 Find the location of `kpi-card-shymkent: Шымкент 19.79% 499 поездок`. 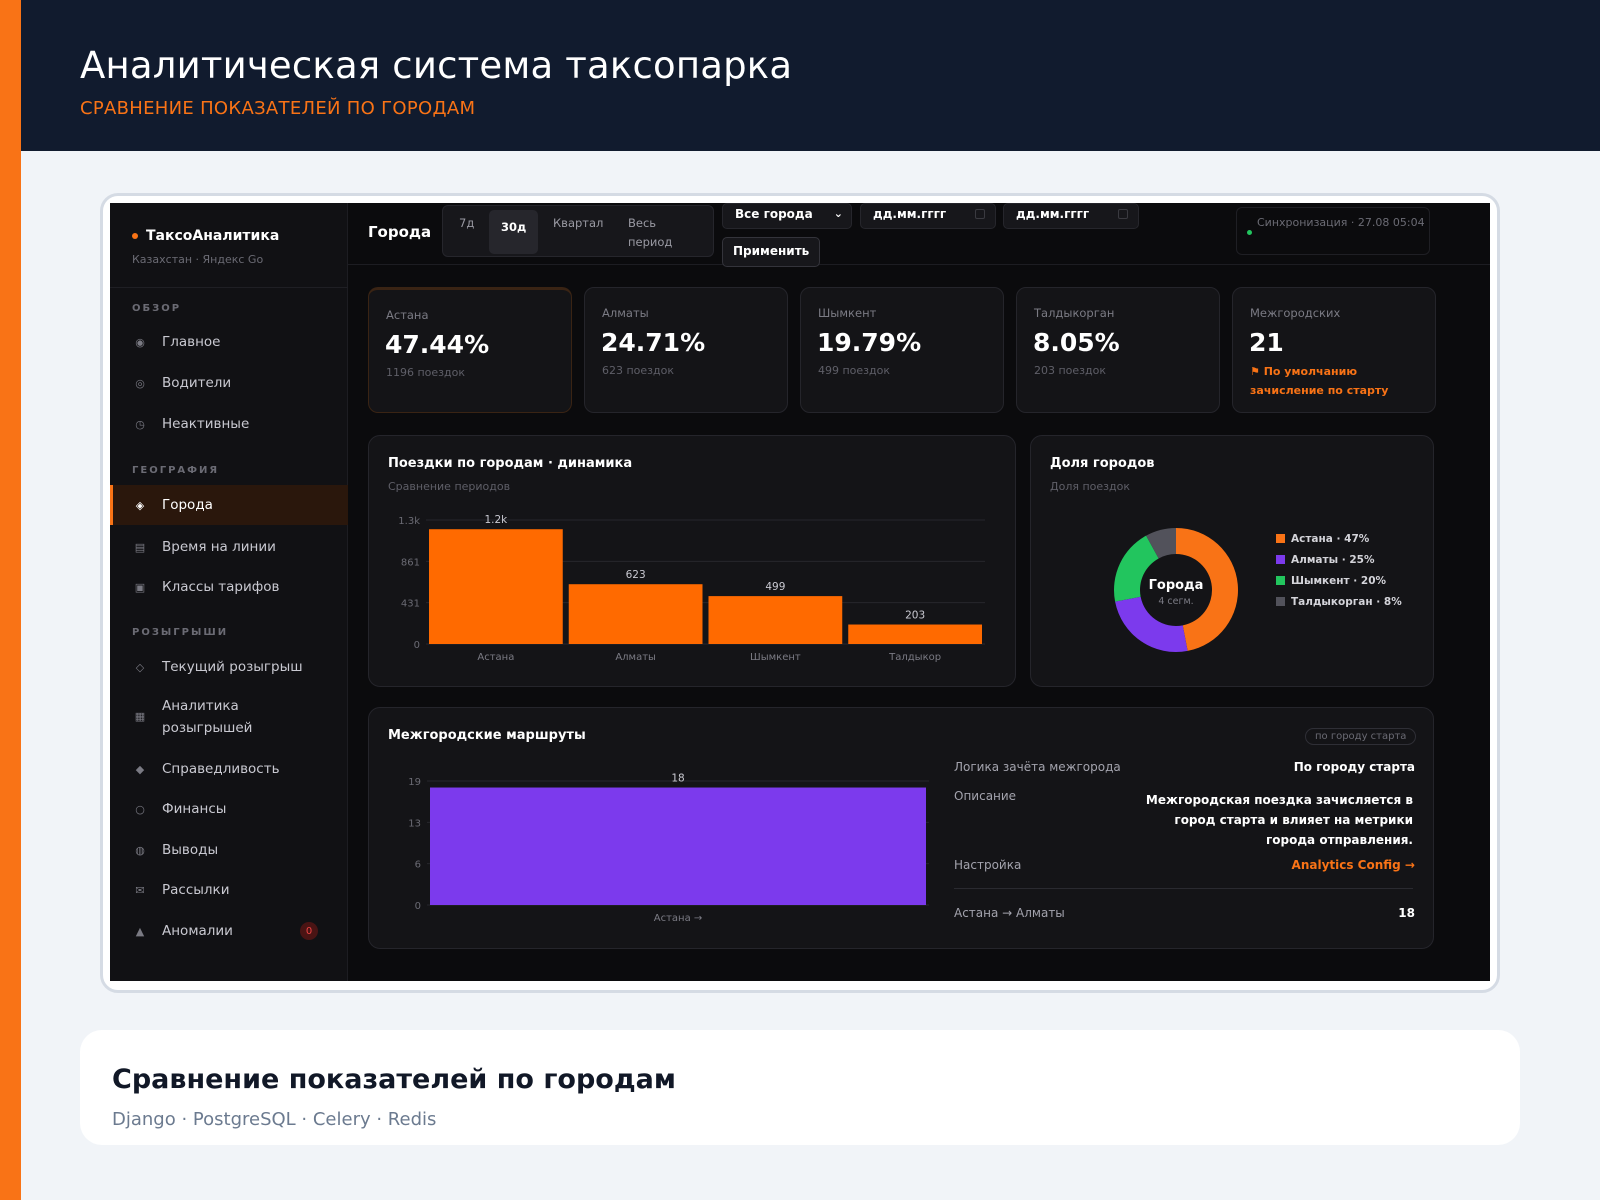

kpi-card-shymkent: Шымкент 19.79% 499 поездок is located at coordinates (902, 350).